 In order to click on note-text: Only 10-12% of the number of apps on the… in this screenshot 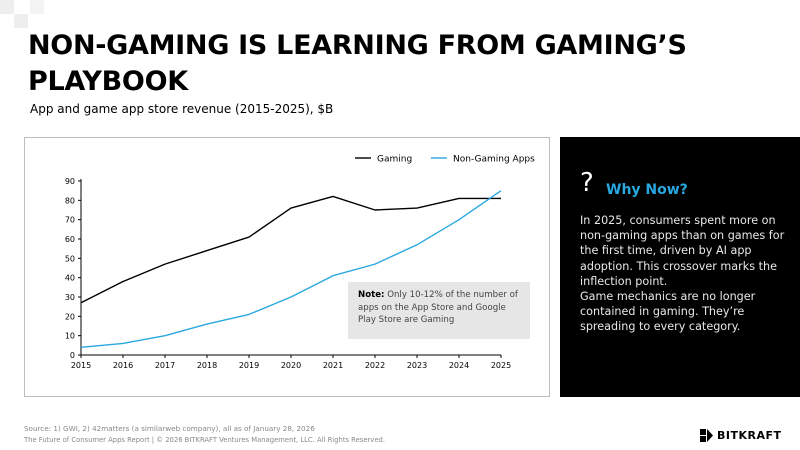, I will do `click(438, 307)`.